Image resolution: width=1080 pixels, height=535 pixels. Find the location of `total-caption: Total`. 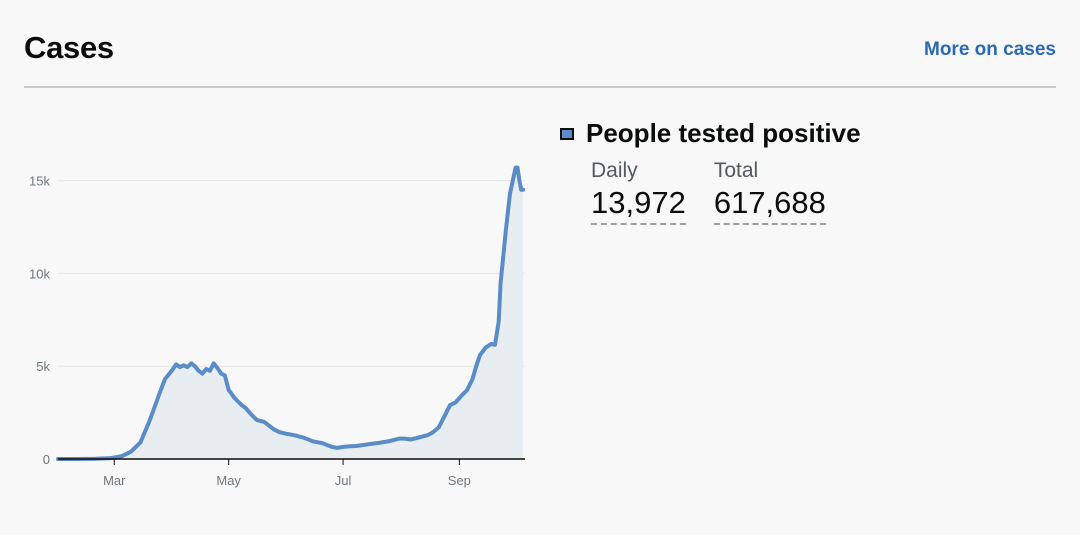

total-caption: Total is located at coordinates (736, 170).